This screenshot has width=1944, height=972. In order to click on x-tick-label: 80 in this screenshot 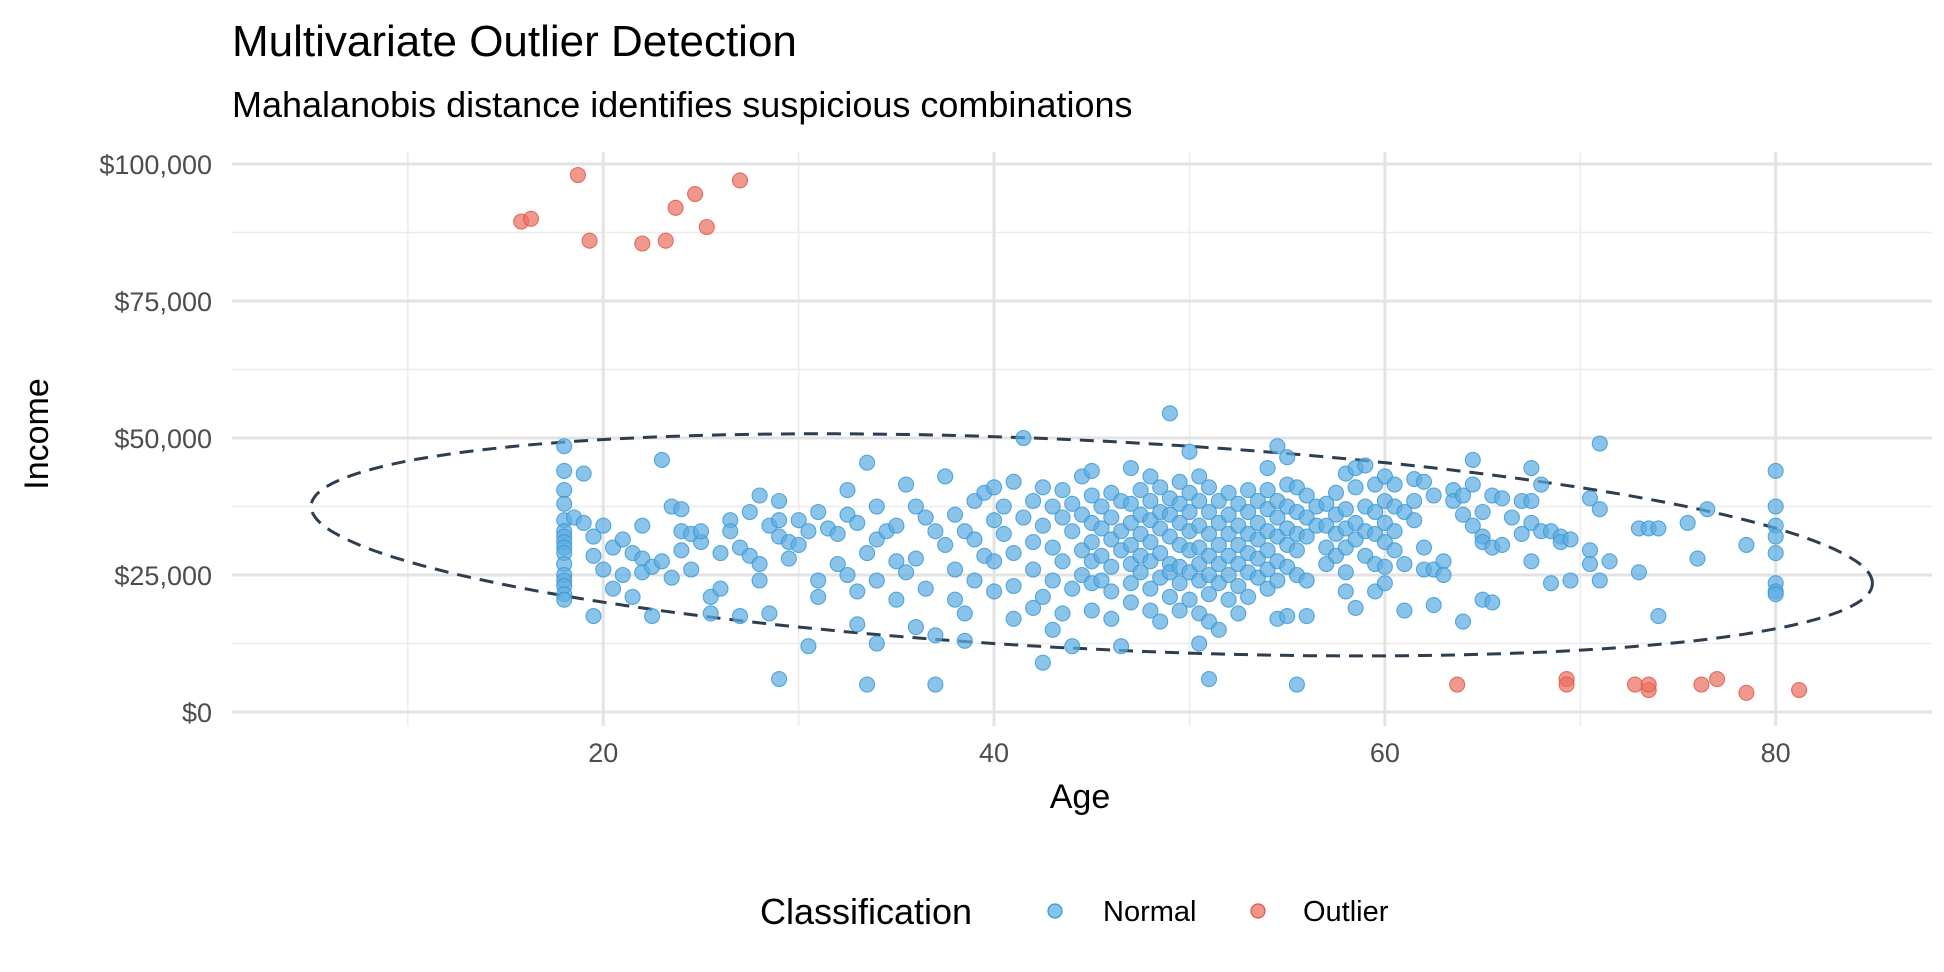, I will do `click(1776, 753)`.